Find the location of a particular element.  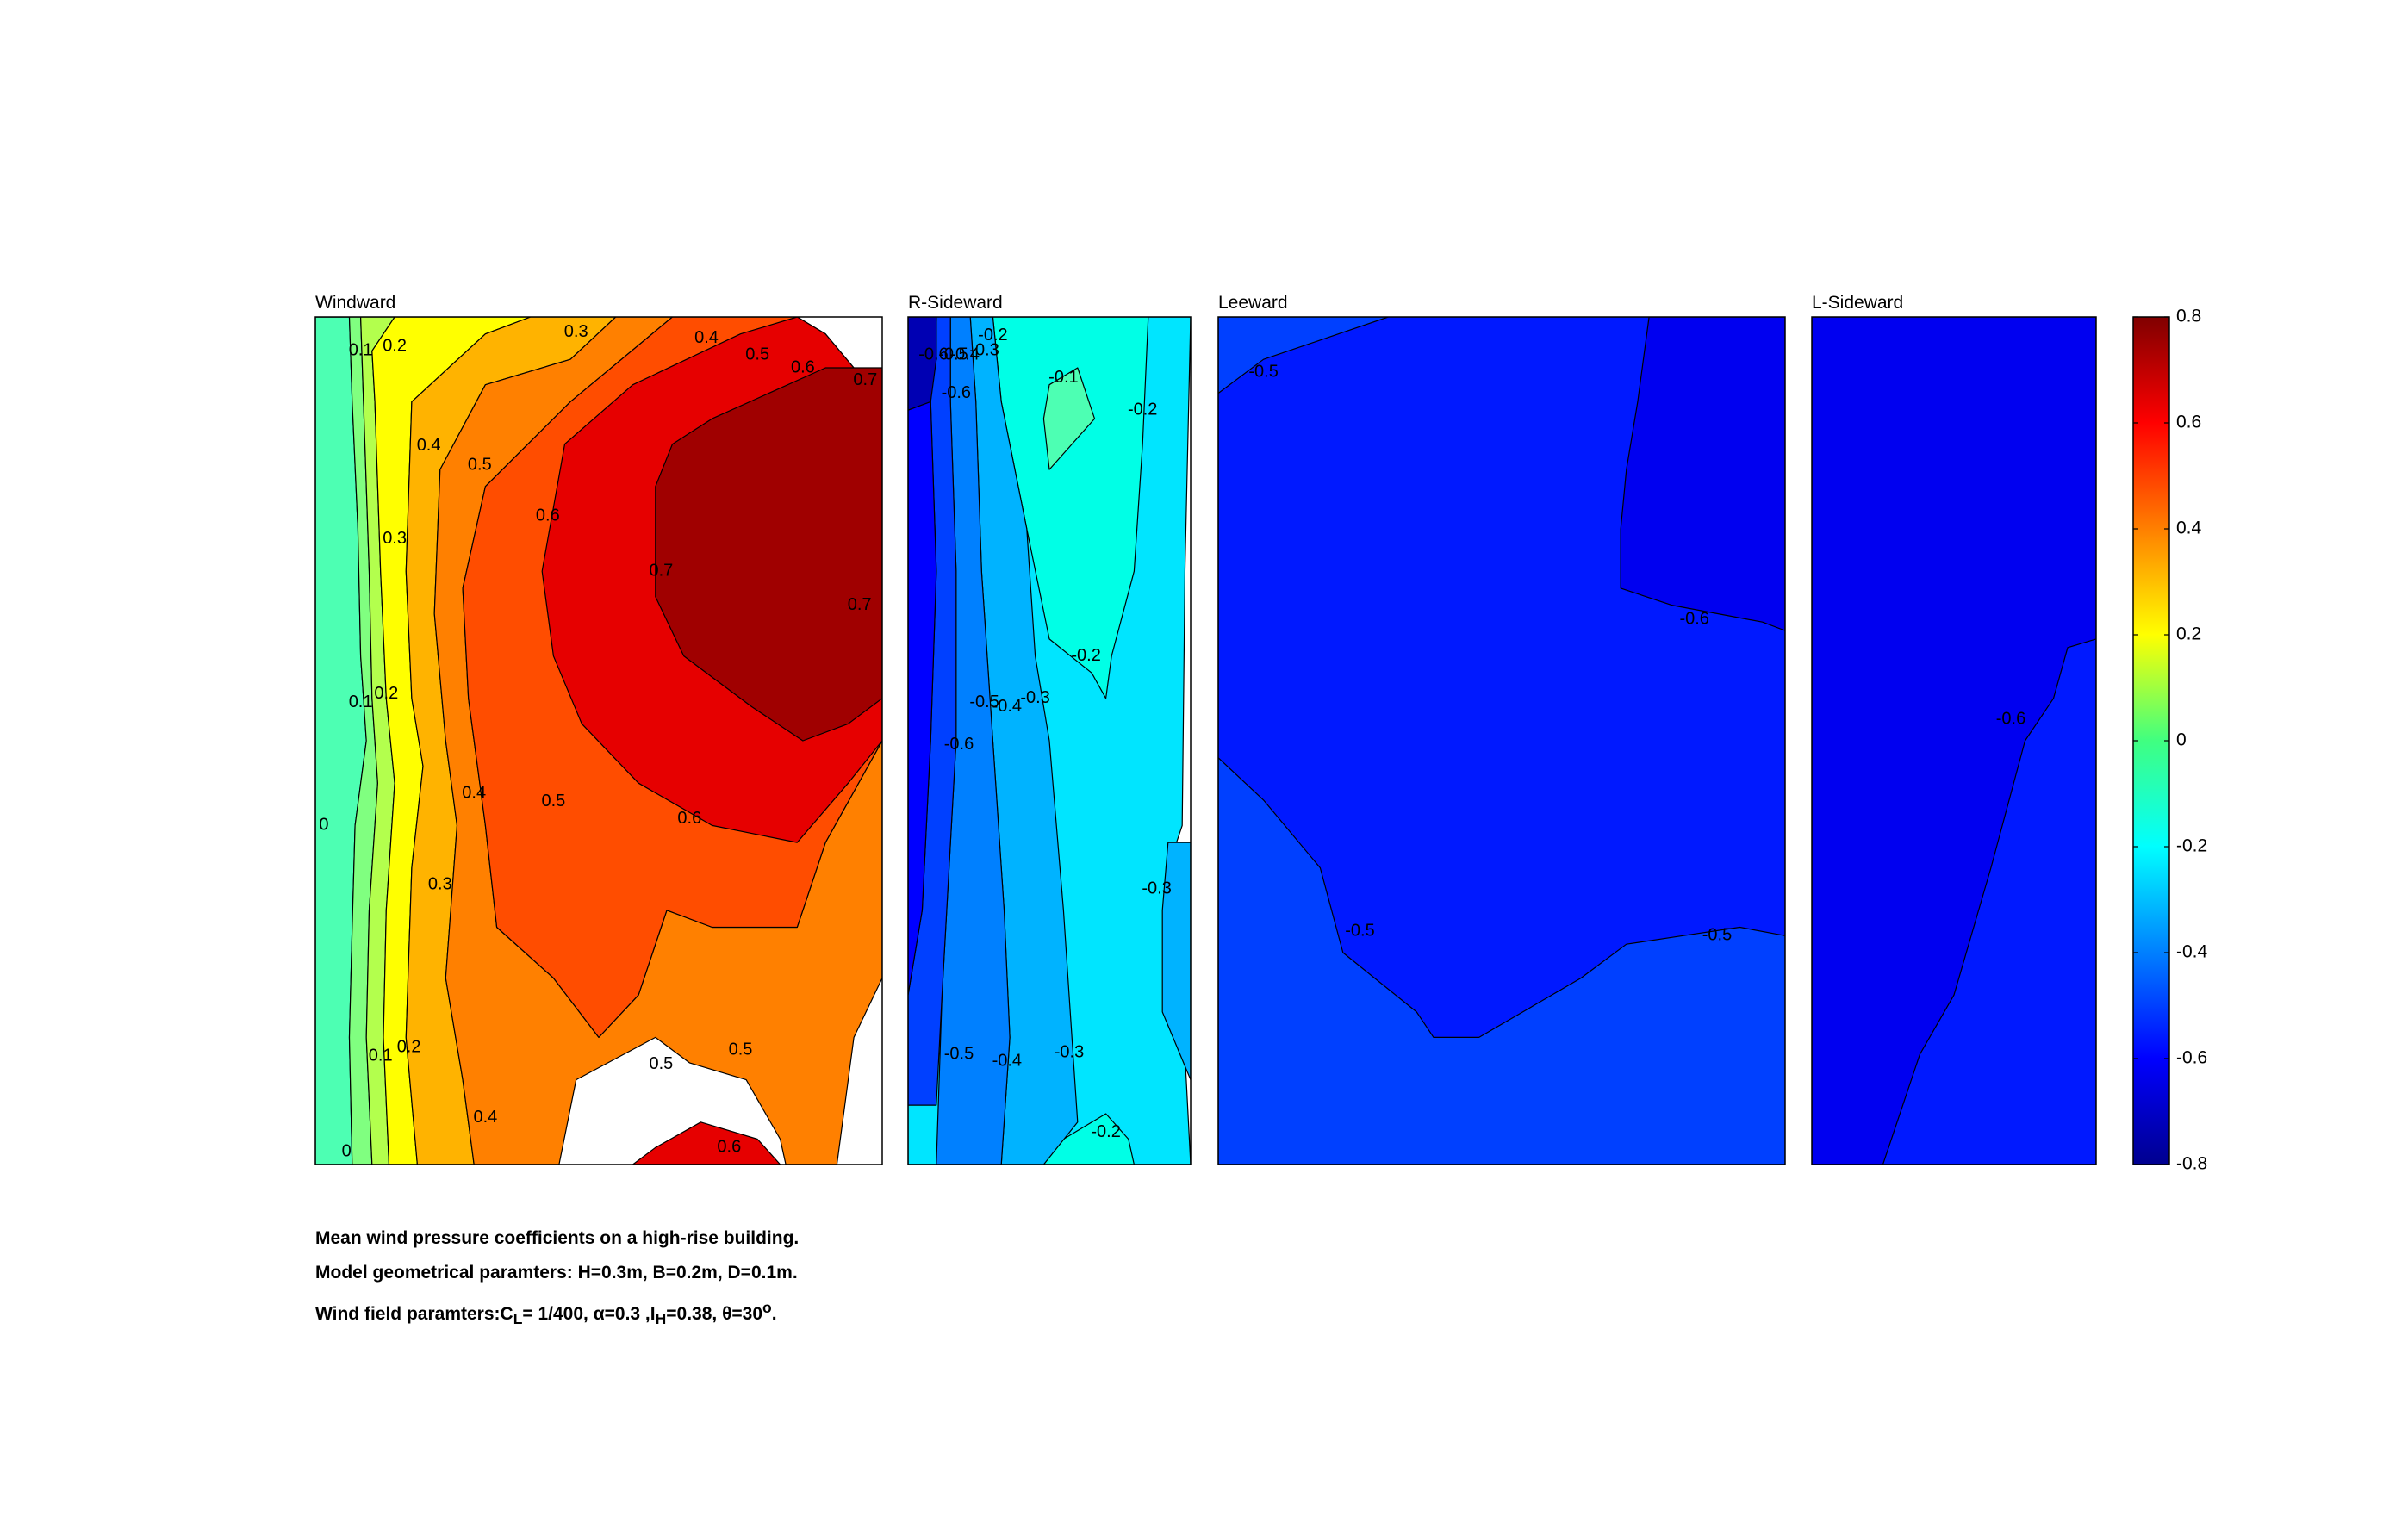

contour-label-r-sideward-3: -0.5 is located at coordinates (953, 354).